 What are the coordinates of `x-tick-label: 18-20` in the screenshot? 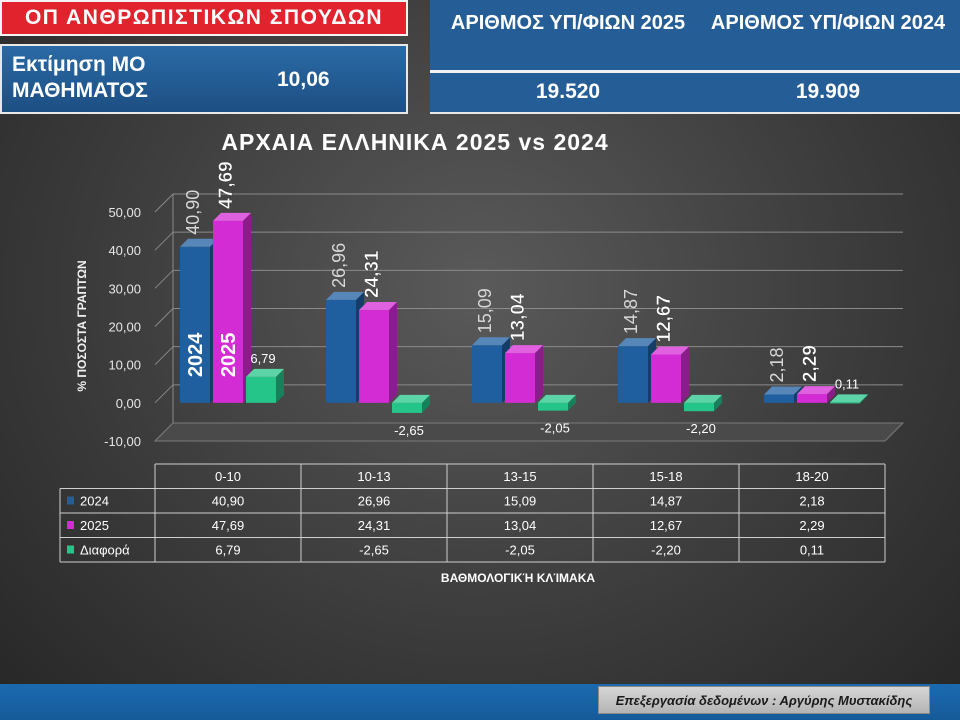 It's located at (811, 476).